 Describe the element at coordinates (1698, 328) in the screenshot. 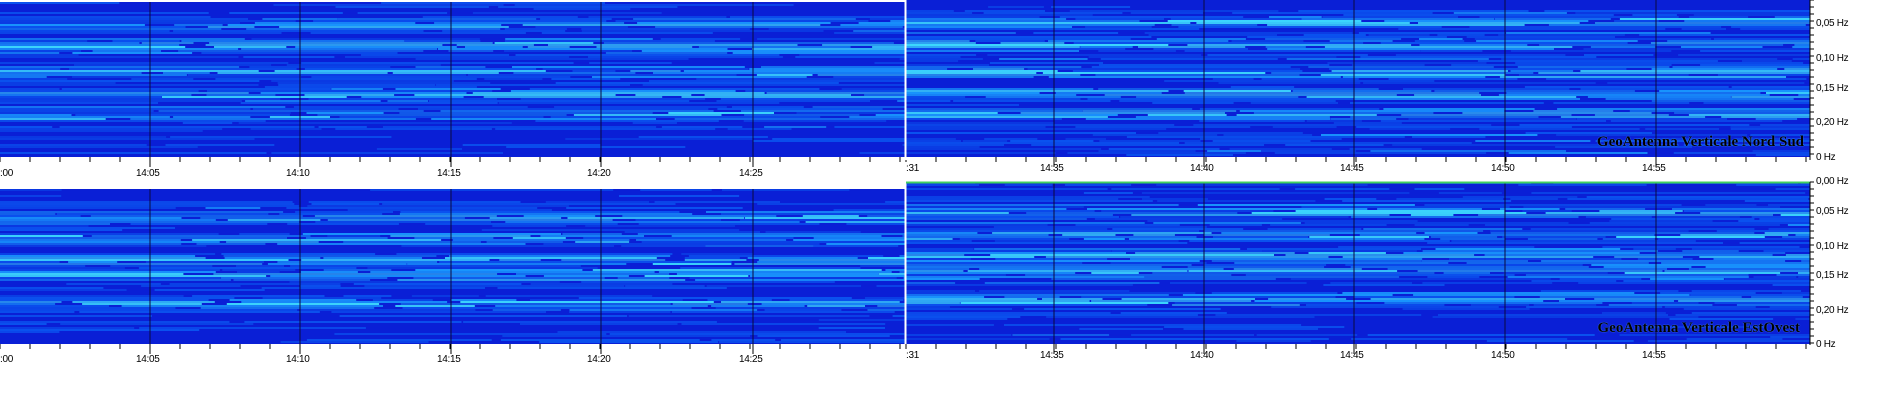

I see `chart-title: GeoAntenna Verticale EstOvest` at that location.